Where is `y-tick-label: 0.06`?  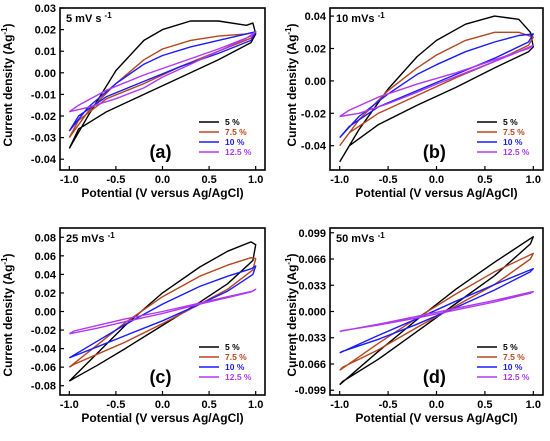
y-tick-label: 0.06 is located at coordinates (45, 257).